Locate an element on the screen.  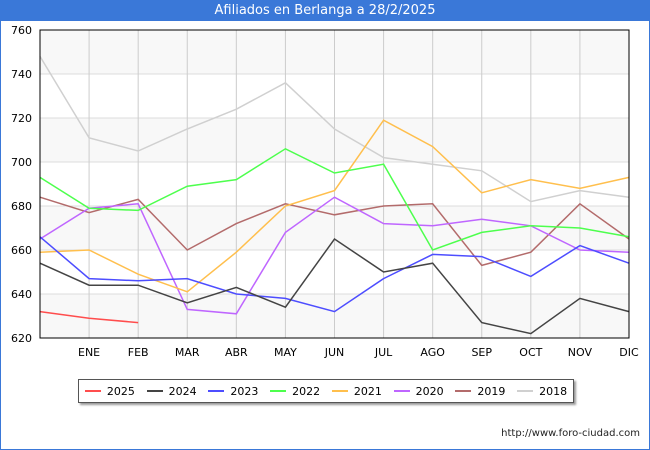
legend-label: 2020 is located at coordinates (429, 391).